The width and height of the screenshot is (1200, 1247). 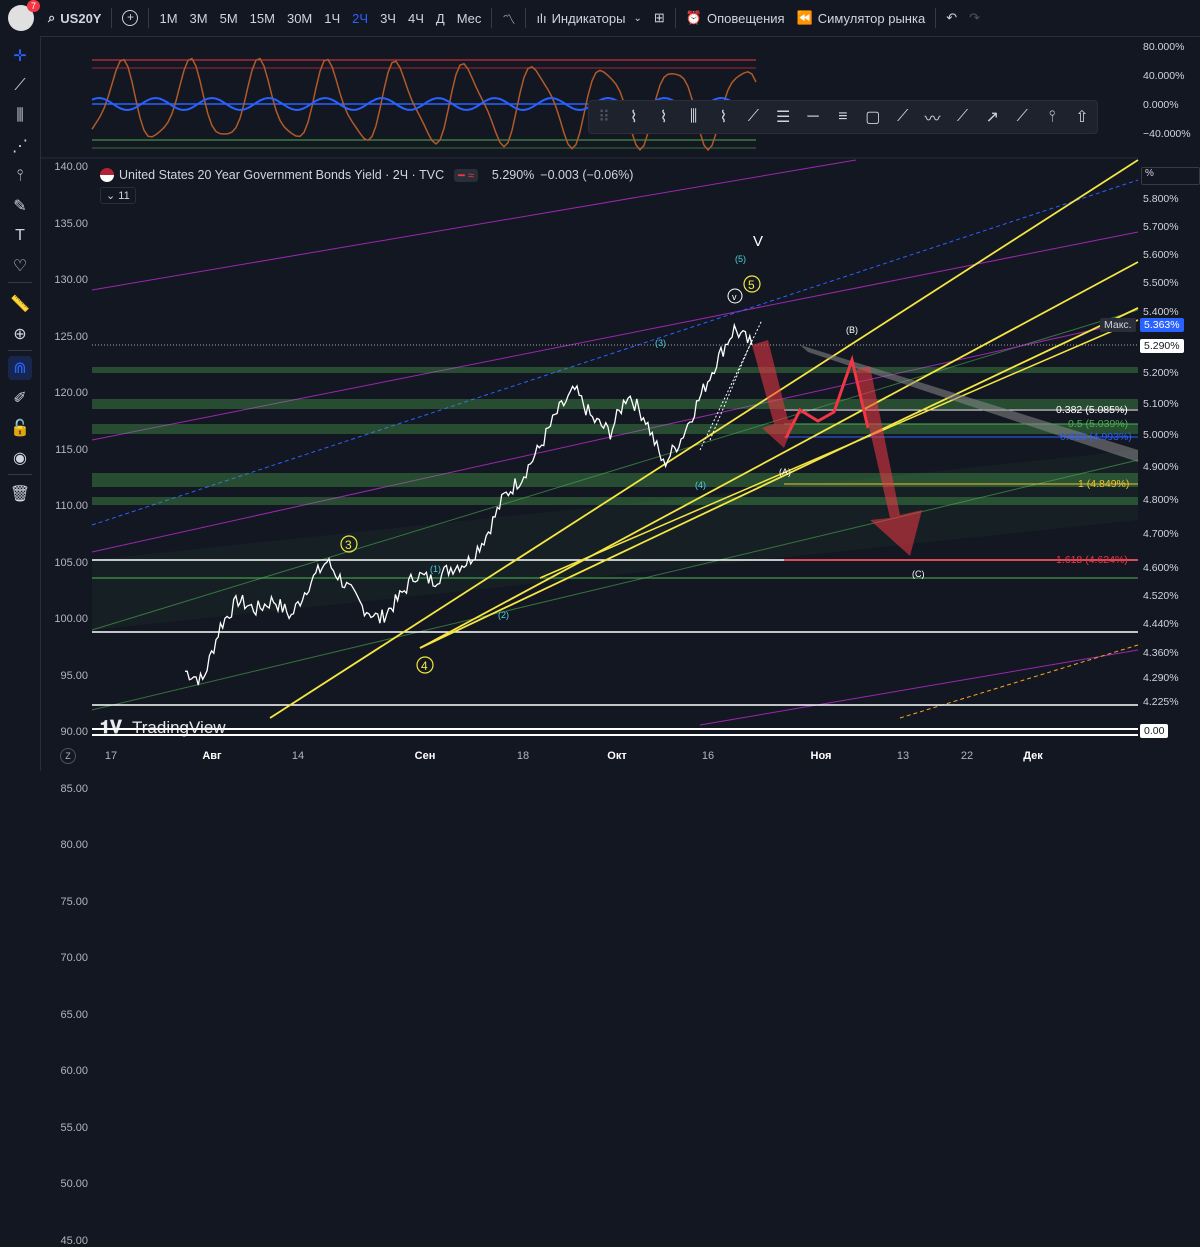 I want to click on line-tool: ⟋, so click(x=753, y=117).